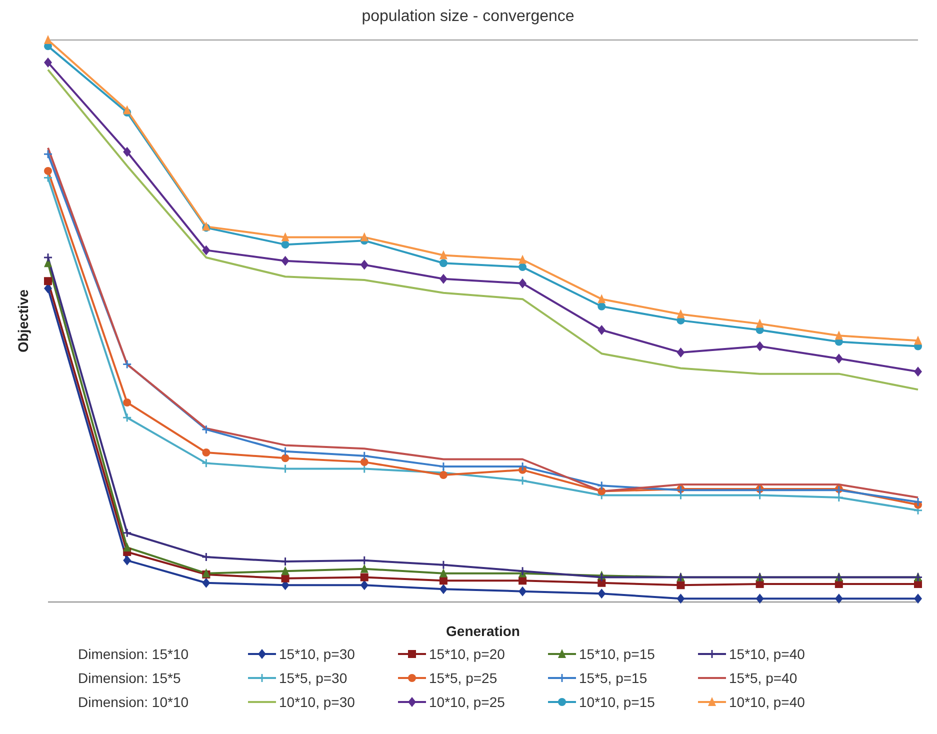 The height and width of the screenshot is (734, 937). What do you see at coordinates (313, 678) in the screenshot?
I see `legend-label: 15*5, p=30` at bounding box center [313, 678].